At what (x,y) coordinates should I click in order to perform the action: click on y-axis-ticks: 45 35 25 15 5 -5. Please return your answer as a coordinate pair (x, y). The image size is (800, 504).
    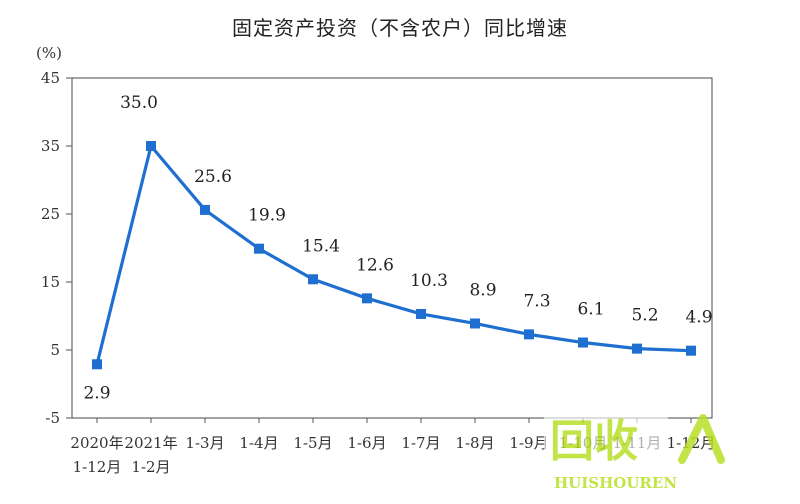
    Looking at the image, I should click on (56, 248).